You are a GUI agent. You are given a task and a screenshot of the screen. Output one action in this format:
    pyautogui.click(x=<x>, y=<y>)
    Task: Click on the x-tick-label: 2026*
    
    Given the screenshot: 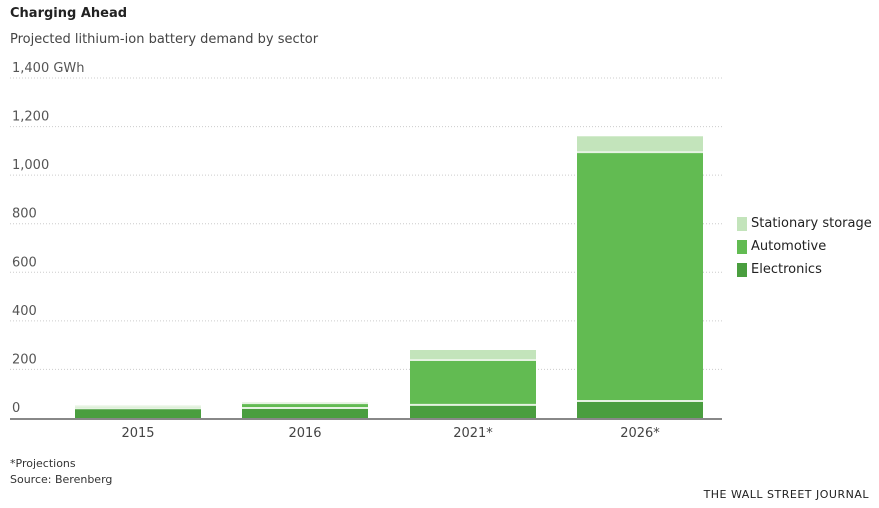 What is the action you would take?
    pyautogui.click(x=640, y=433)
    